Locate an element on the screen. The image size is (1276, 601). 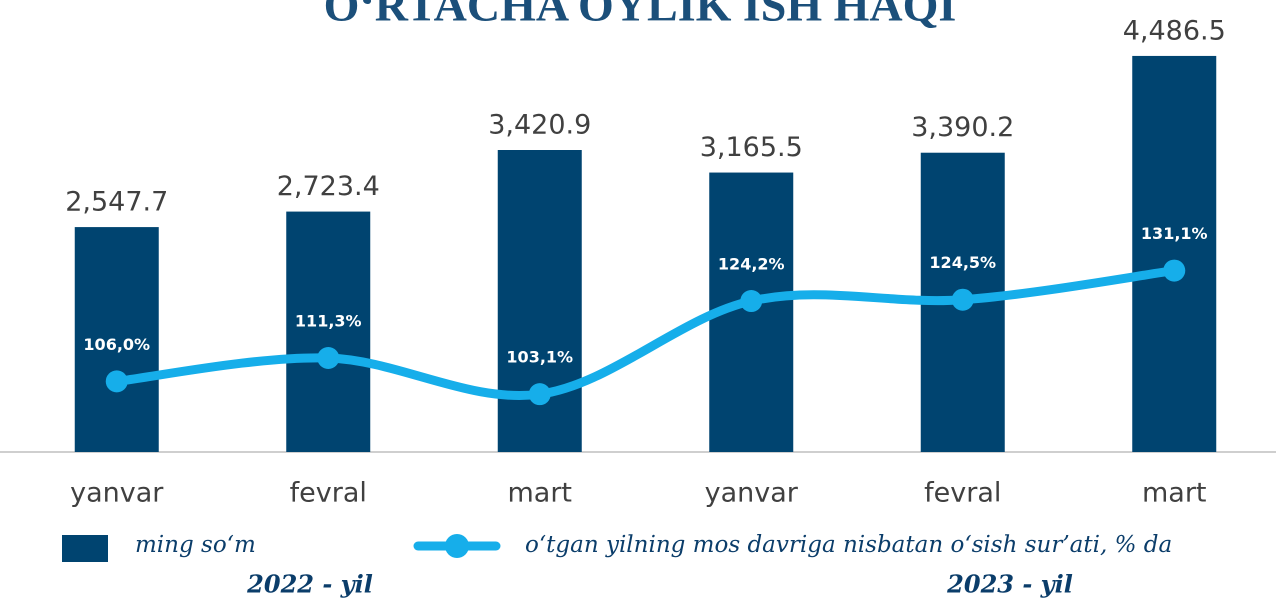
legend-marker is located at coordinates (457, 546).